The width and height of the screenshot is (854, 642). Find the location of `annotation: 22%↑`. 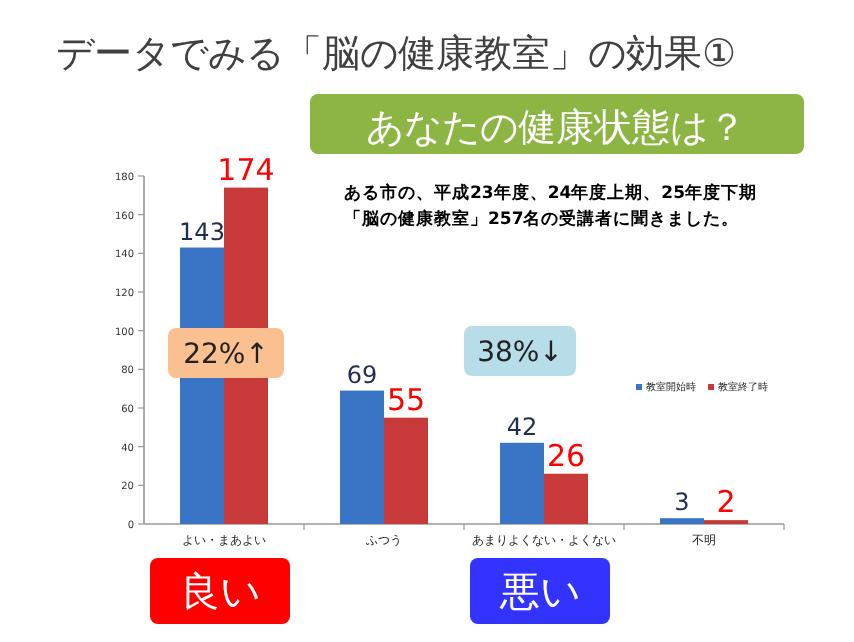

annotation: 22%↑ is located at coordinates (226, 355).